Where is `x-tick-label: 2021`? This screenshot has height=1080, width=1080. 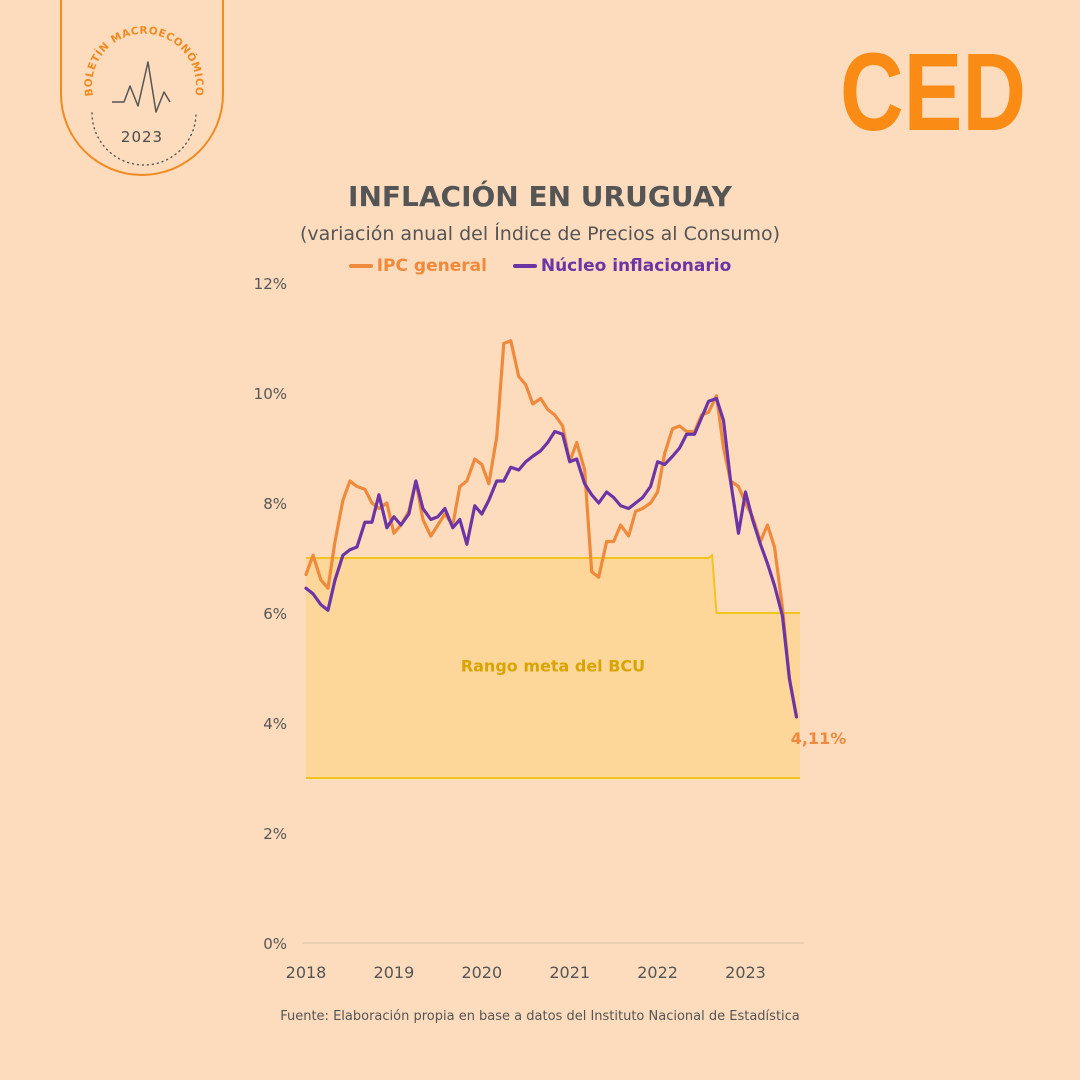 x-tick-label: 2021 is located at coordinates (569, 972).